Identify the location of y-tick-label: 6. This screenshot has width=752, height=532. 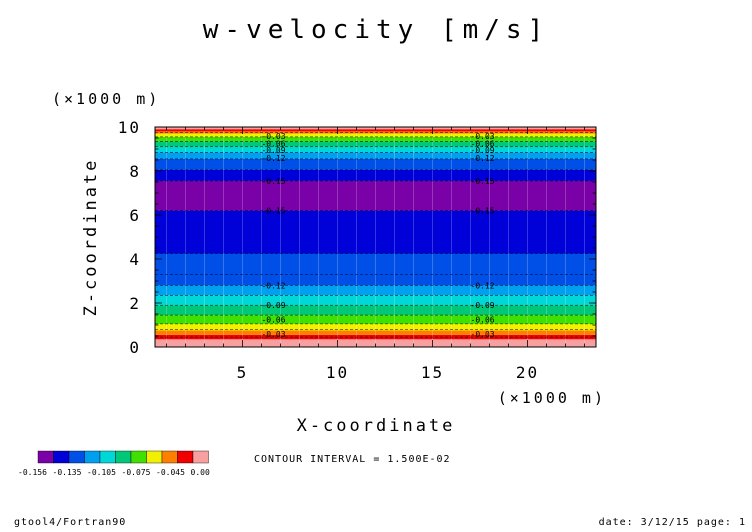
(135, 215).